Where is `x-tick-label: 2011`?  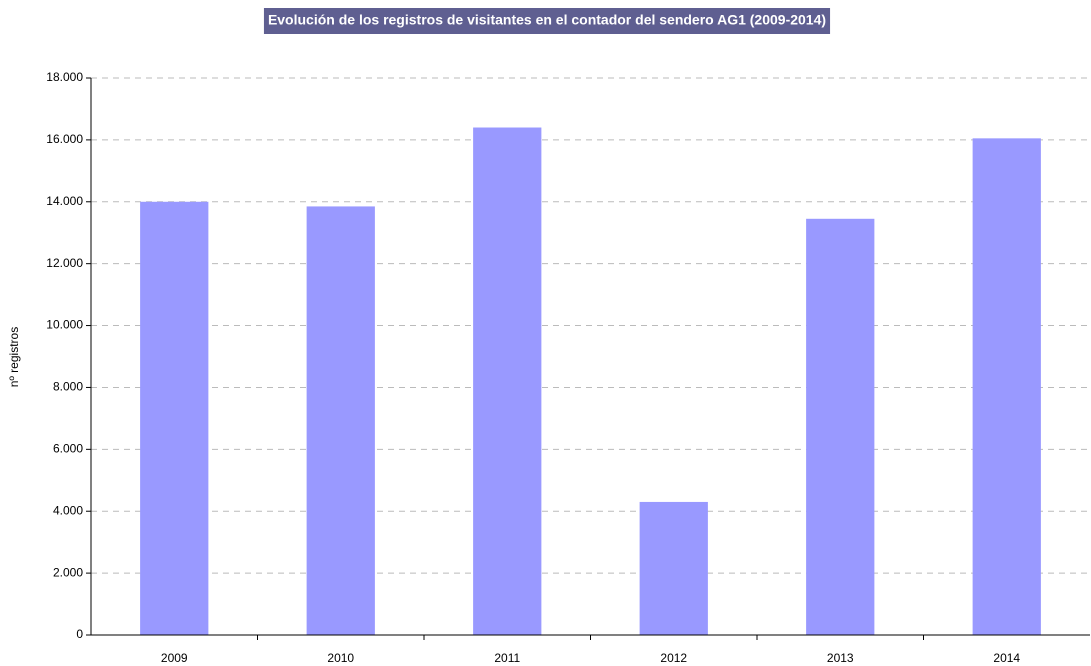
x-tick-label: 2011 is located at coordinates (507, 658).